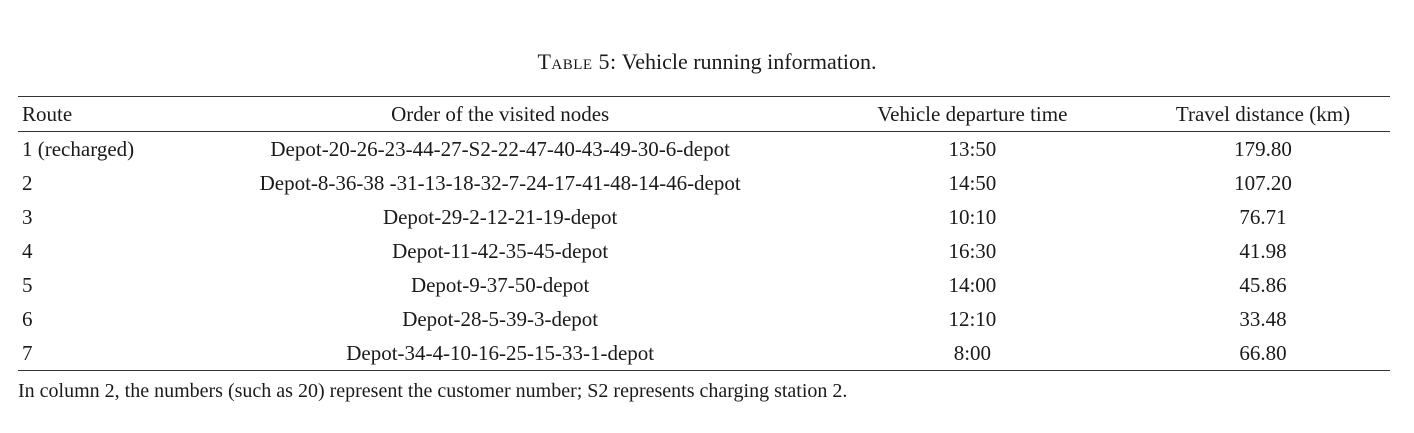  What do you see at coordinates (972, 113) in the screenshot?
I see `header-departure-time: Vehicle departure time` at bounding box center [972, 113].